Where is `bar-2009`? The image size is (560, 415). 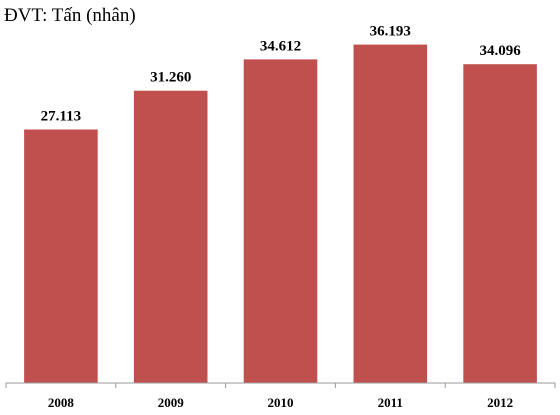
bar-2009 is located at coordinates (170, 237).